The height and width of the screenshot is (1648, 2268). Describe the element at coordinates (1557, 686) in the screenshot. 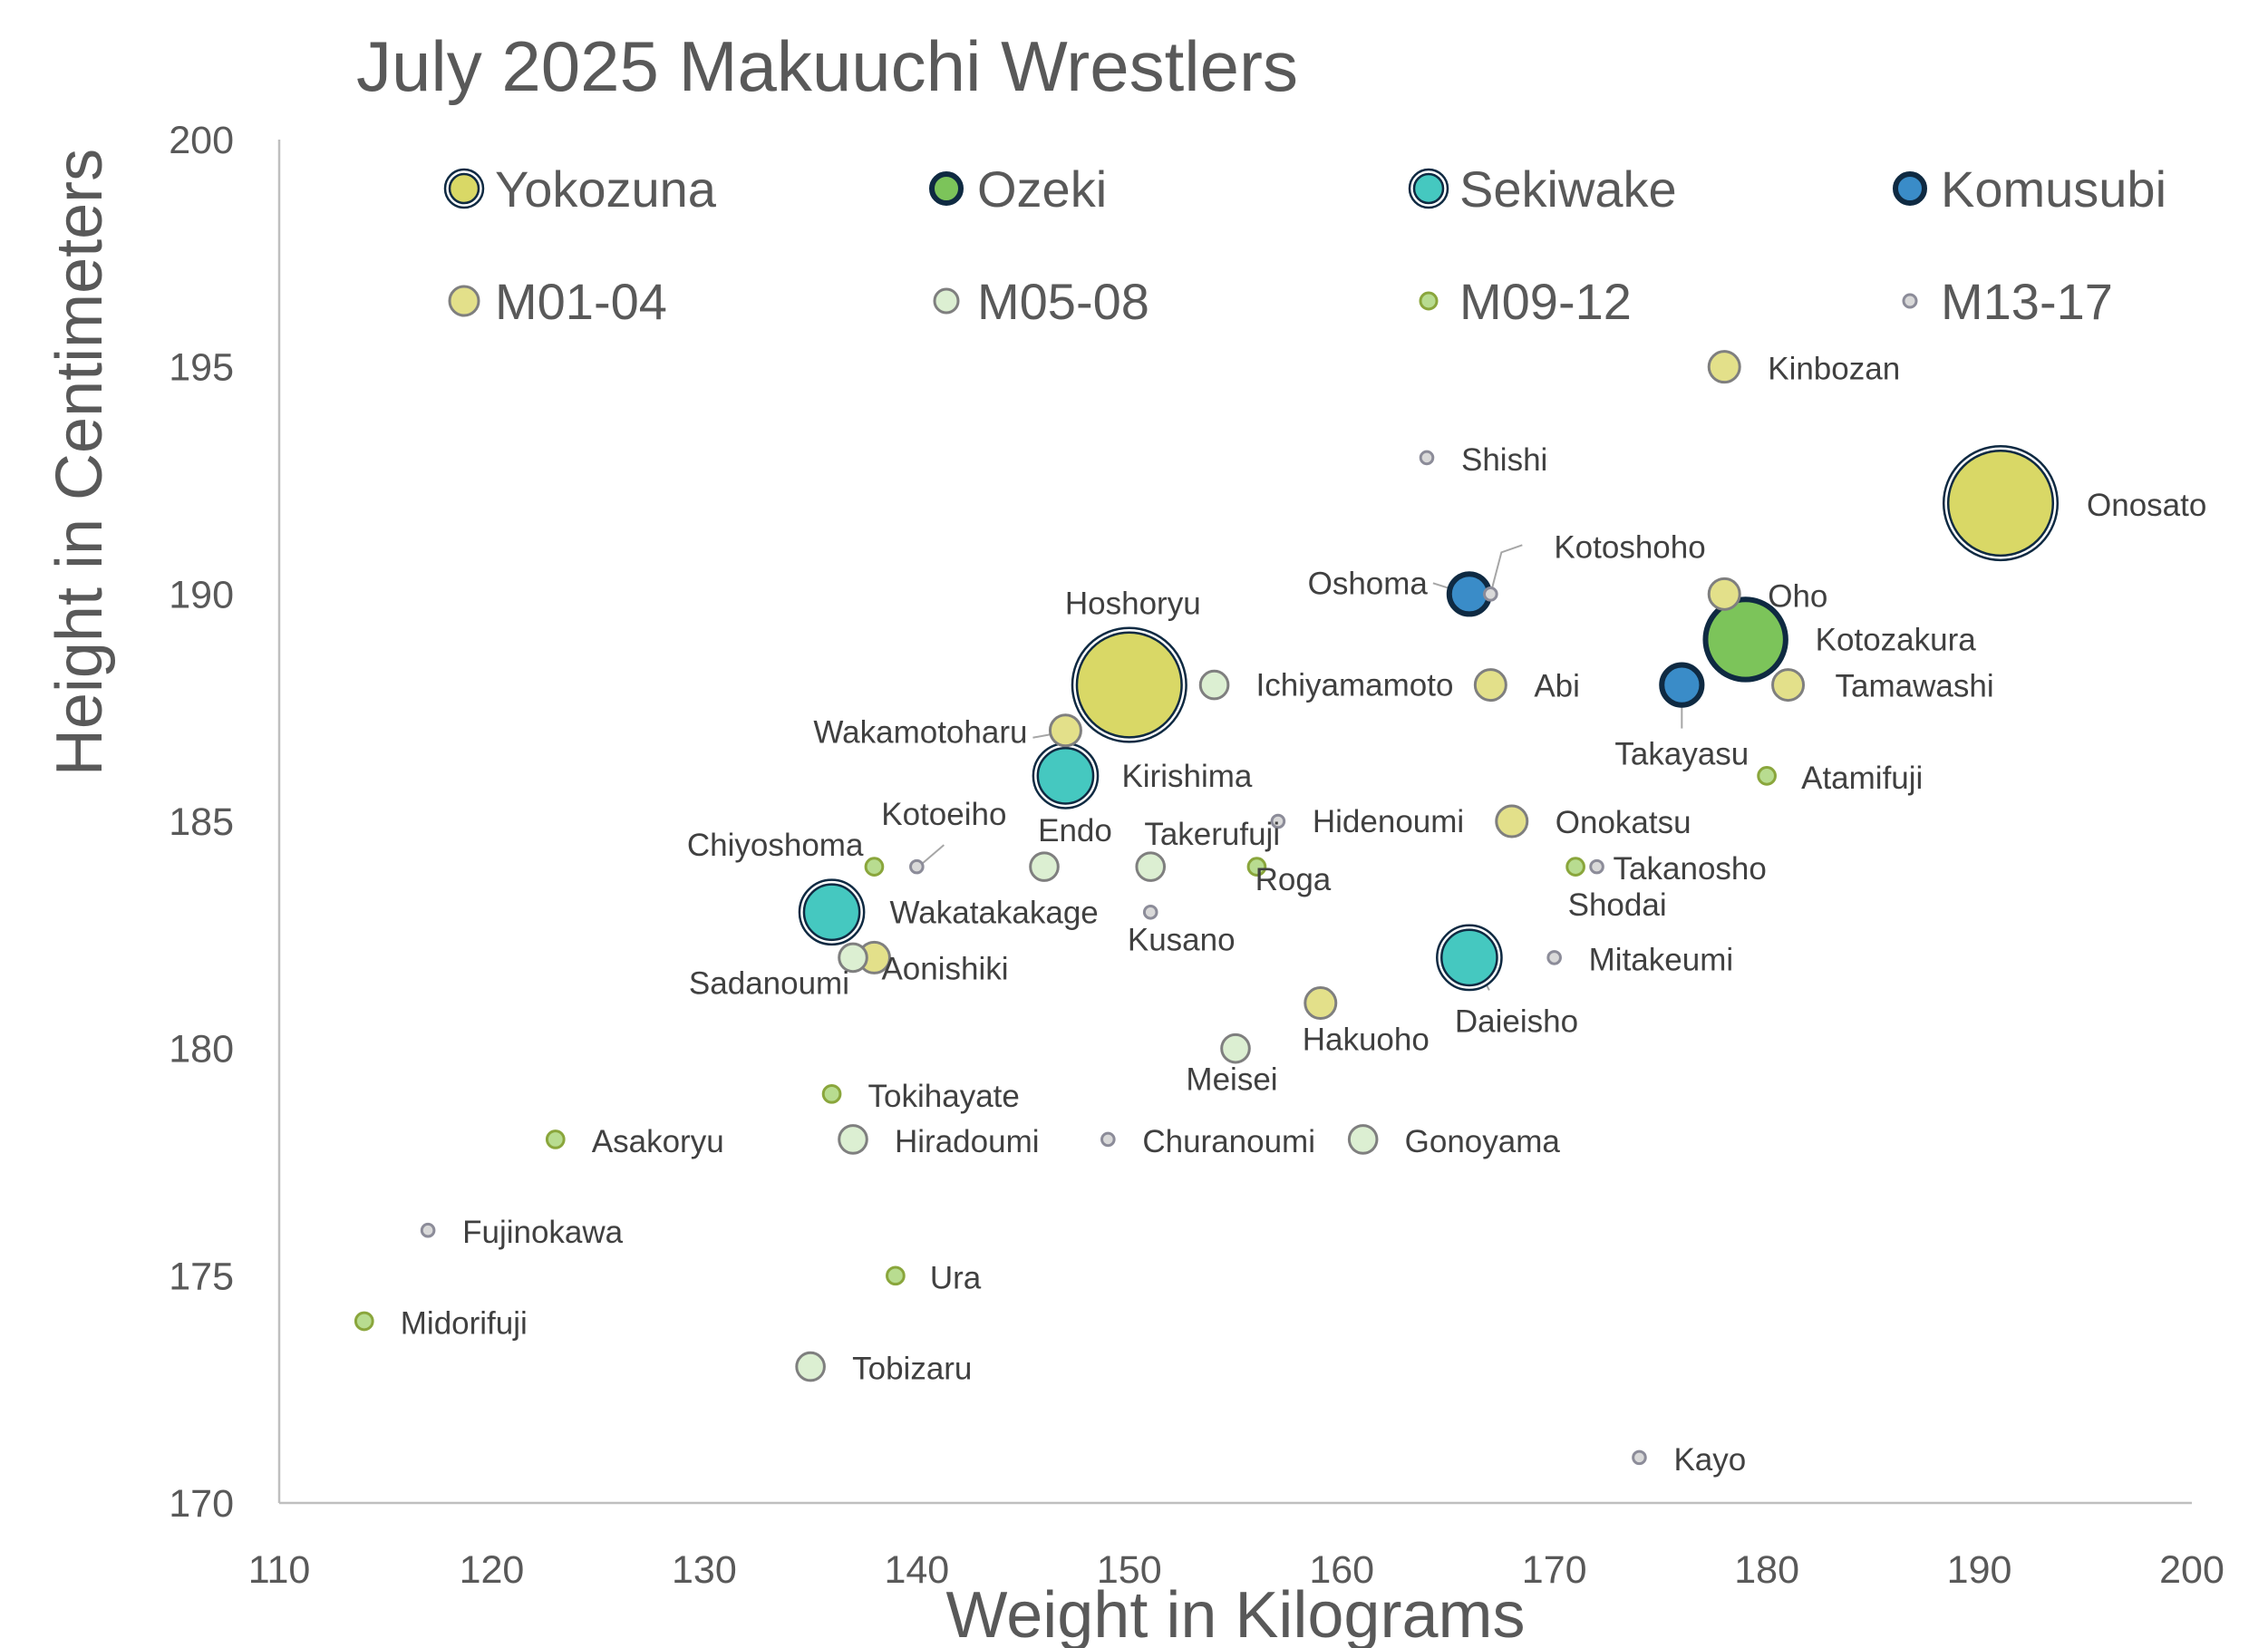

I see `point-label-abi: Abi` at that location.